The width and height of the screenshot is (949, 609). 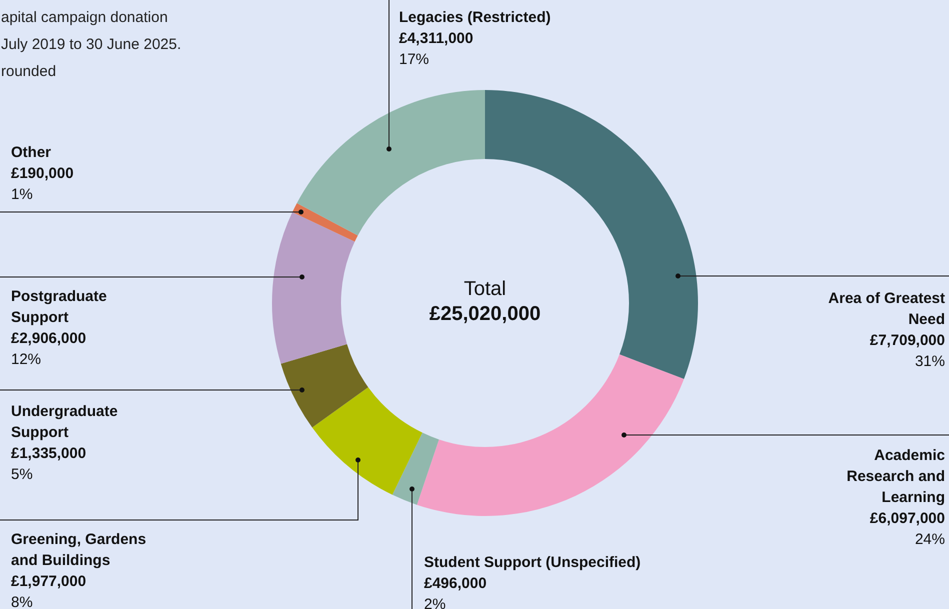 What do you see at coordinates (485, 301) in the screenshot?
I see `text: Total £25,020,000` at bounding box center [485, 301].